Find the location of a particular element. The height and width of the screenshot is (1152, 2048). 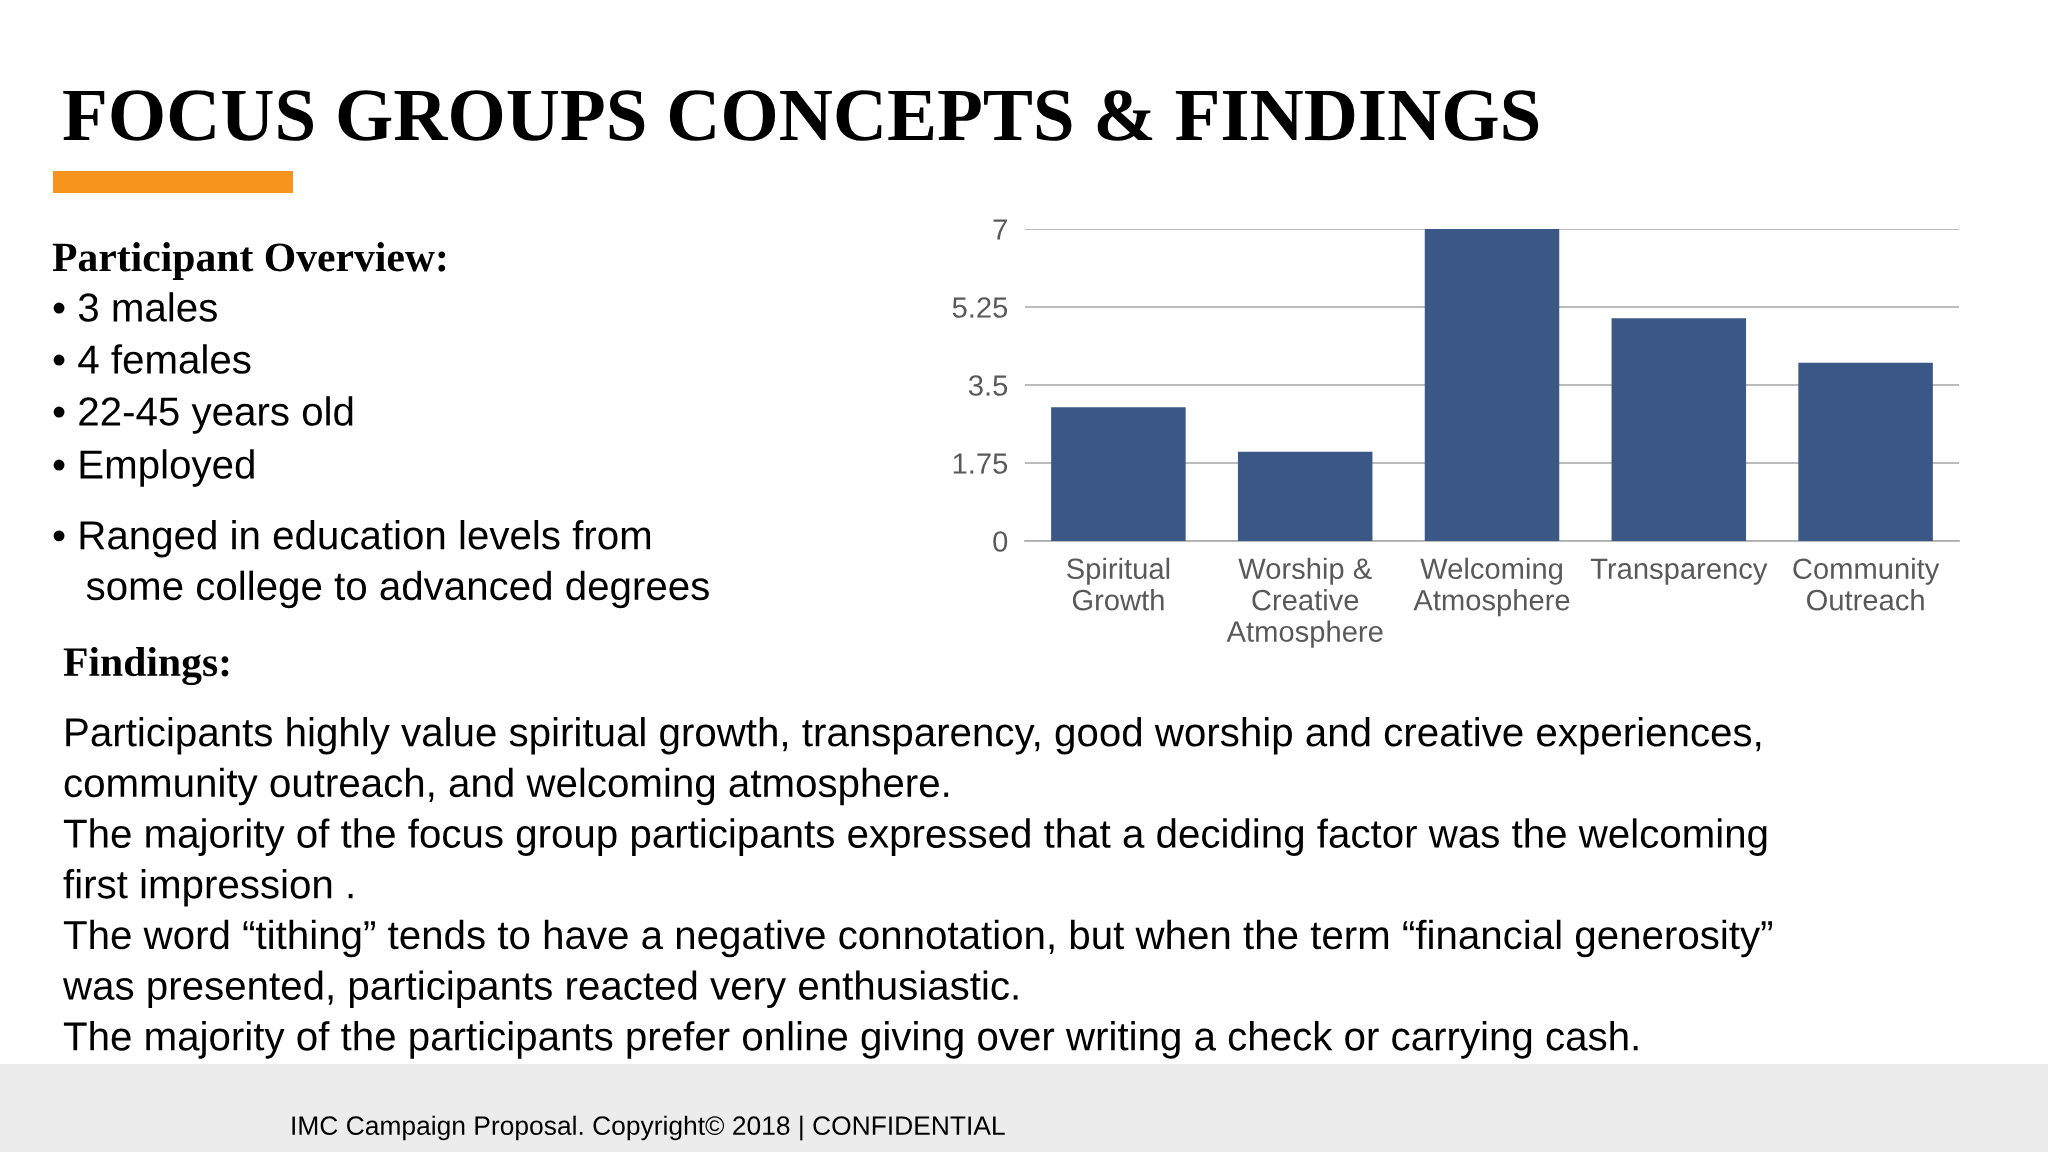

text: • Employed is located at coordinates (153, 468).